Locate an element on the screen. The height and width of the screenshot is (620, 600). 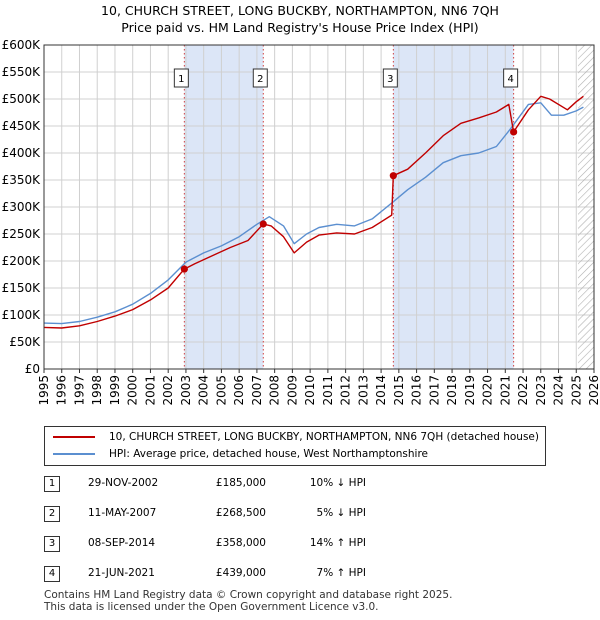
x-tick-label: 2024 is located at coordinates (559, 390).